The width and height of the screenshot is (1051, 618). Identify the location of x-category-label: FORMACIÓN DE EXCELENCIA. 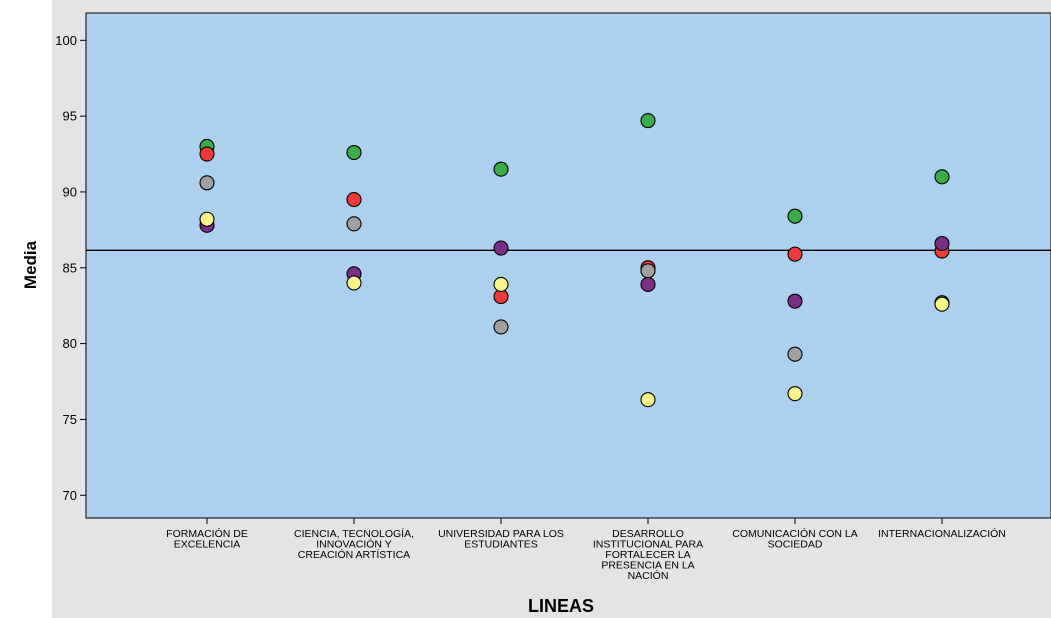
(207, 539).